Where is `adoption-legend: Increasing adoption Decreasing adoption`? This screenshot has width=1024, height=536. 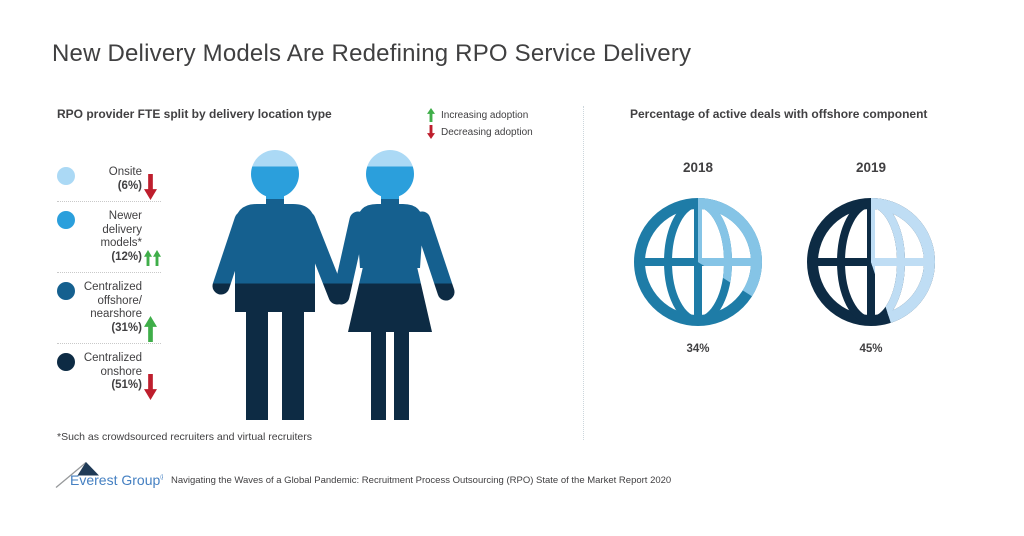
adoption-legend: Increasing adoption Decreasing adoption is located at coordinates (480, 123).